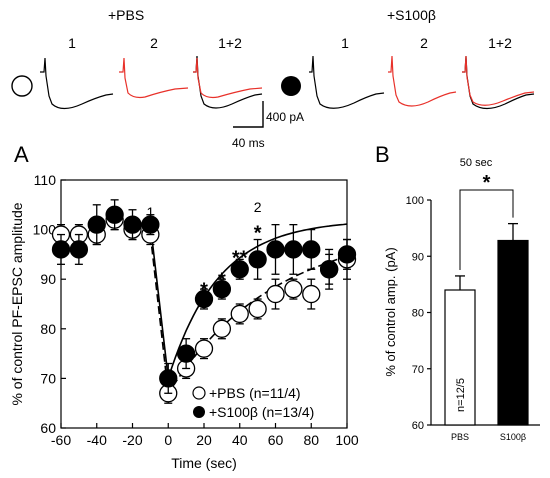 This screenshot has width=550, height=478. I want to click on annotation-5: *, so click(258, 234).